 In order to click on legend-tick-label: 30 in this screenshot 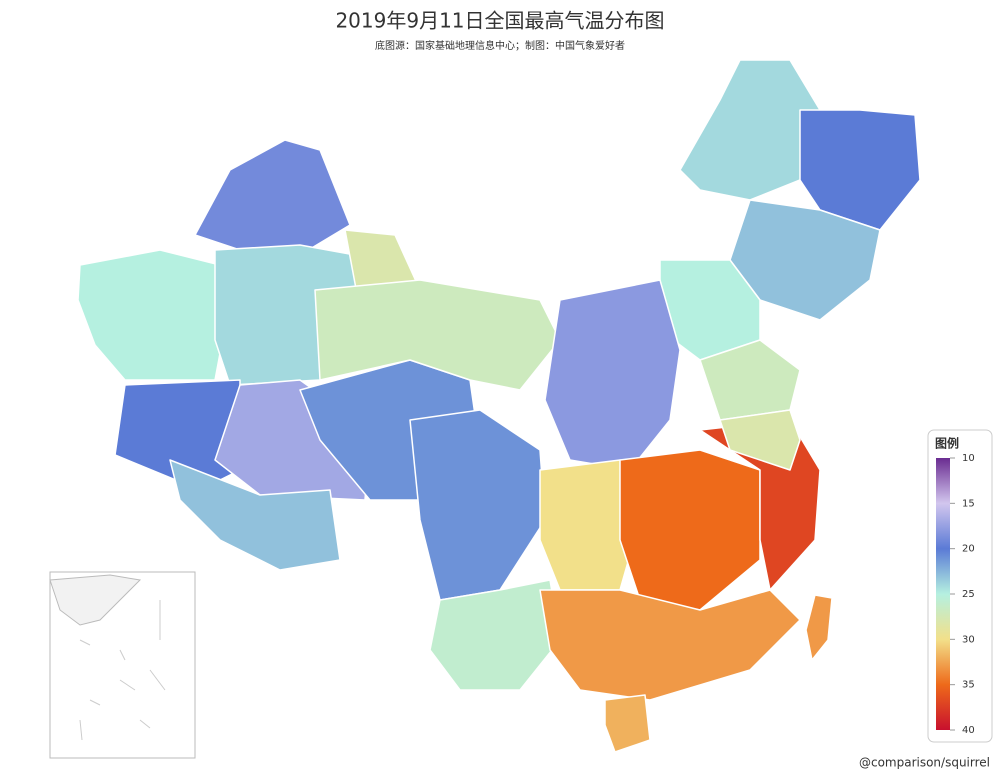, I will do `click(968, 639)`.